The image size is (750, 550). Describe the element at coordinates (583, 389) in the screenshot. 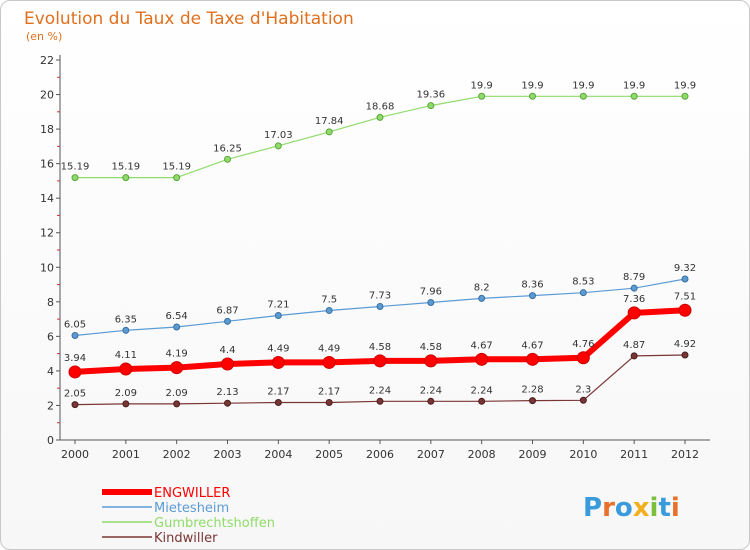

I see `data-label: 2.3` at that location.